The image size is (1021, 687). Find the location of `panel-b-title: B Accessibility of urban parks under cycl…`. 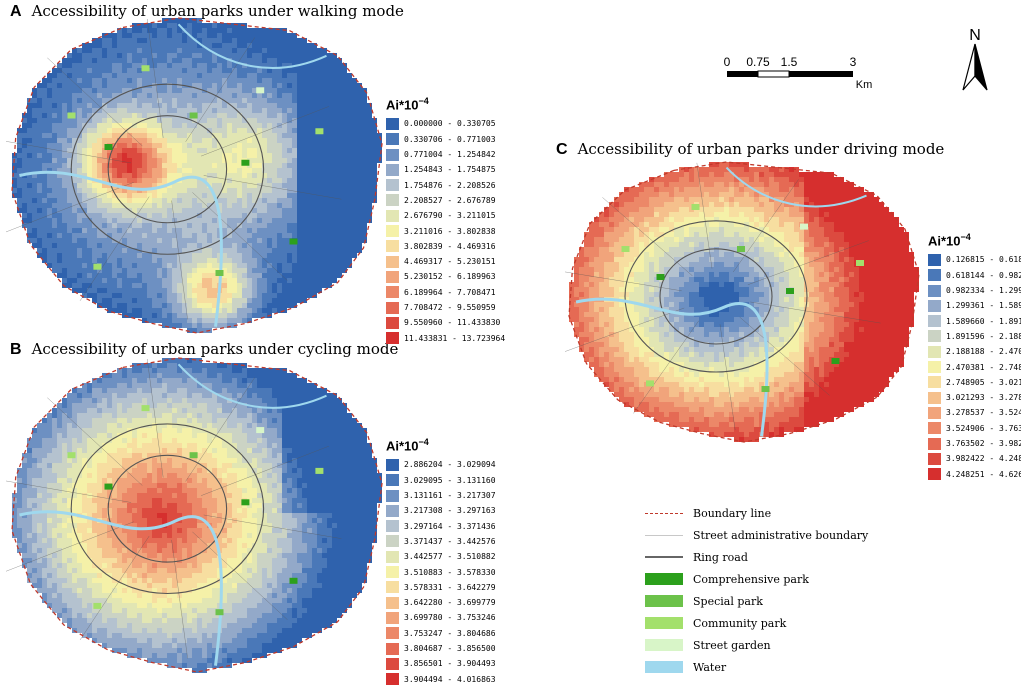

panel-b-title: B Accessibility of urban parks under cycl… is located at coordinates (204, 349).